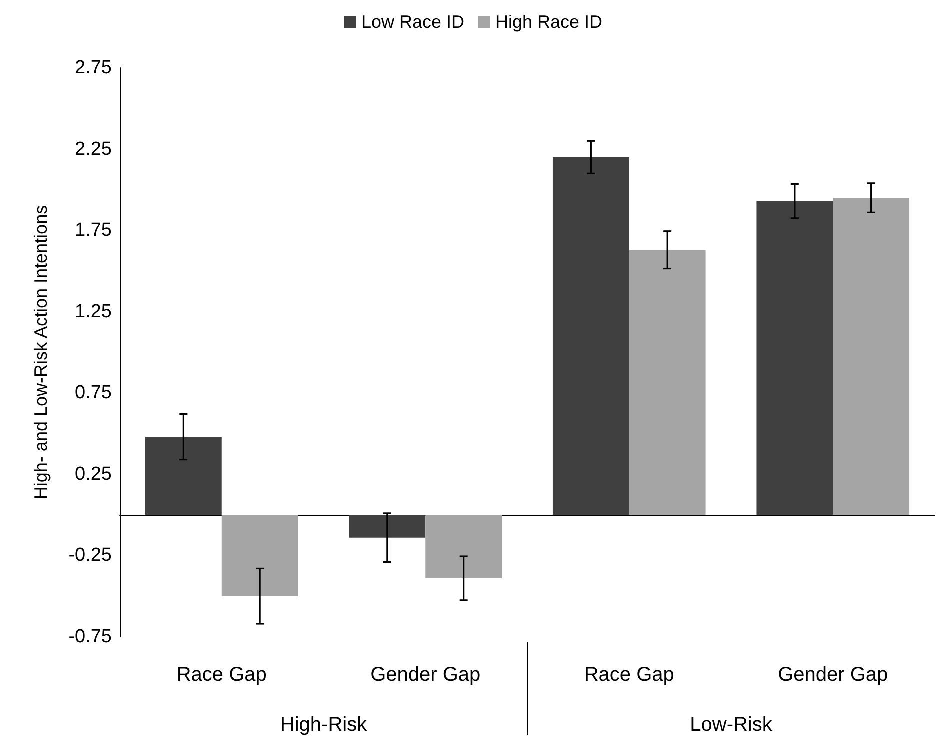  Describe the element at coordinates (93, 311) in the screenshot. I see `y-tick-label: 1.25` at that location.